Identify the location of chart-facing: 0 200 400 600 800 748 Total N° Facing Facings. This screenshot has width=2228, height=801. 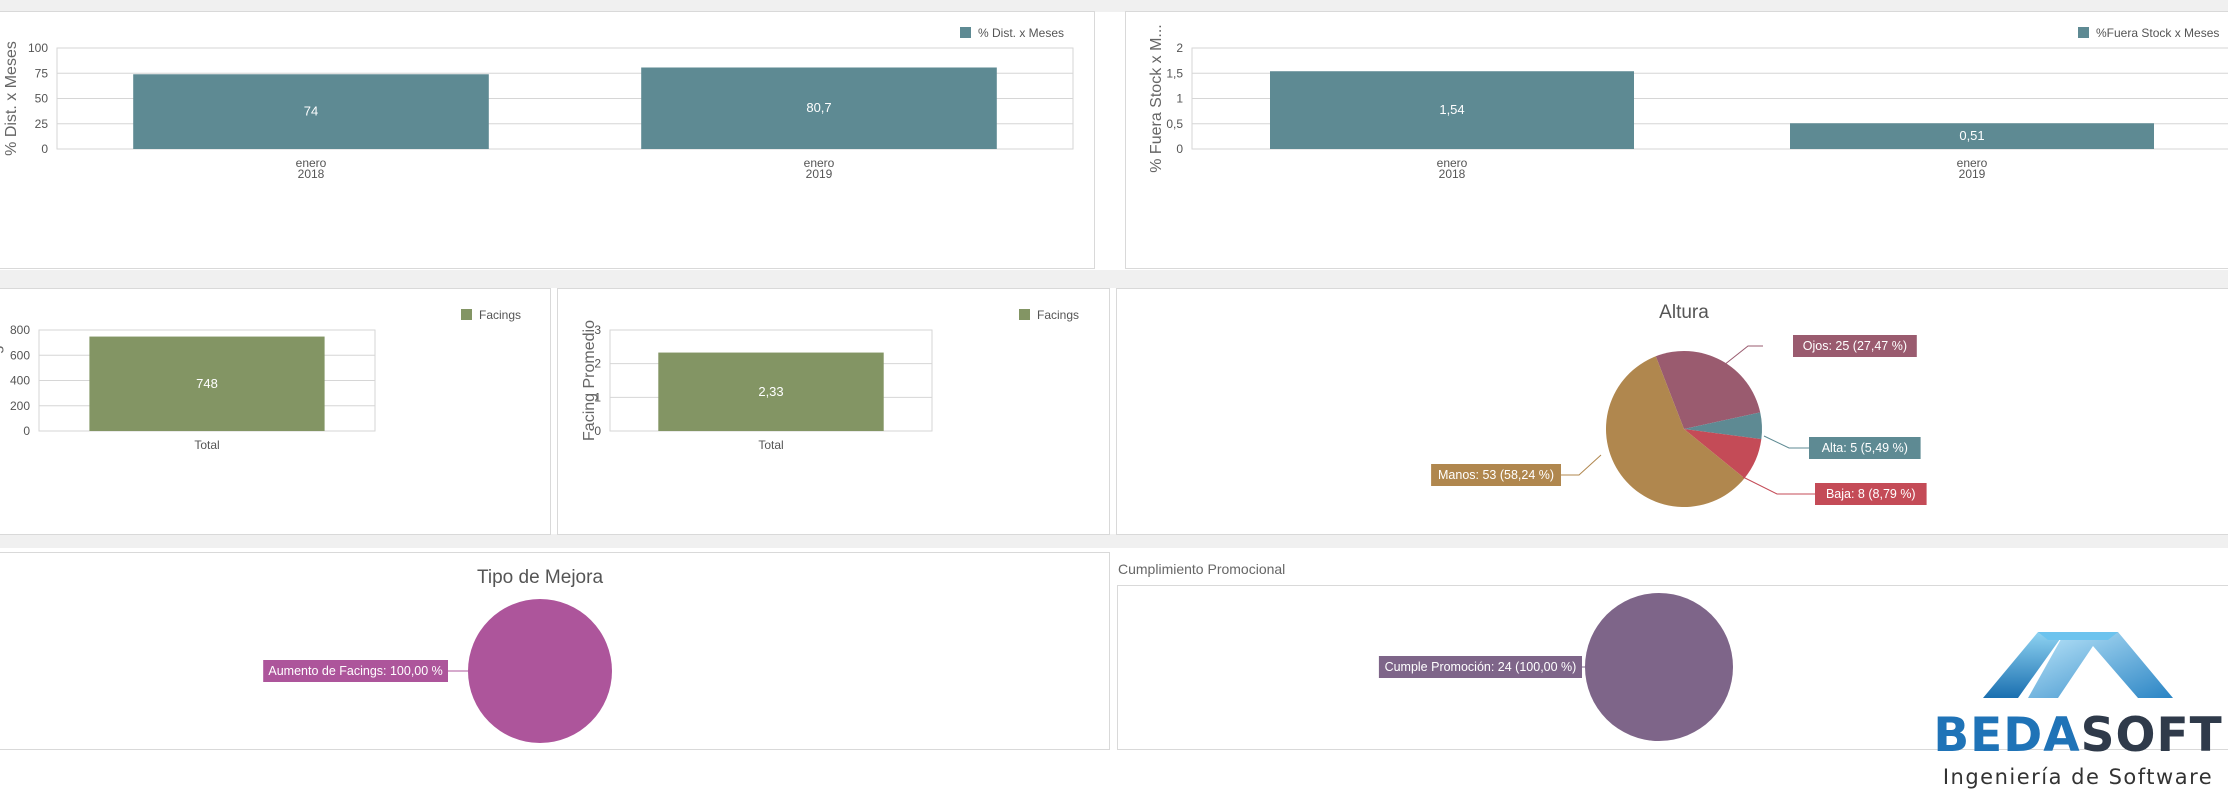
(260, 380).